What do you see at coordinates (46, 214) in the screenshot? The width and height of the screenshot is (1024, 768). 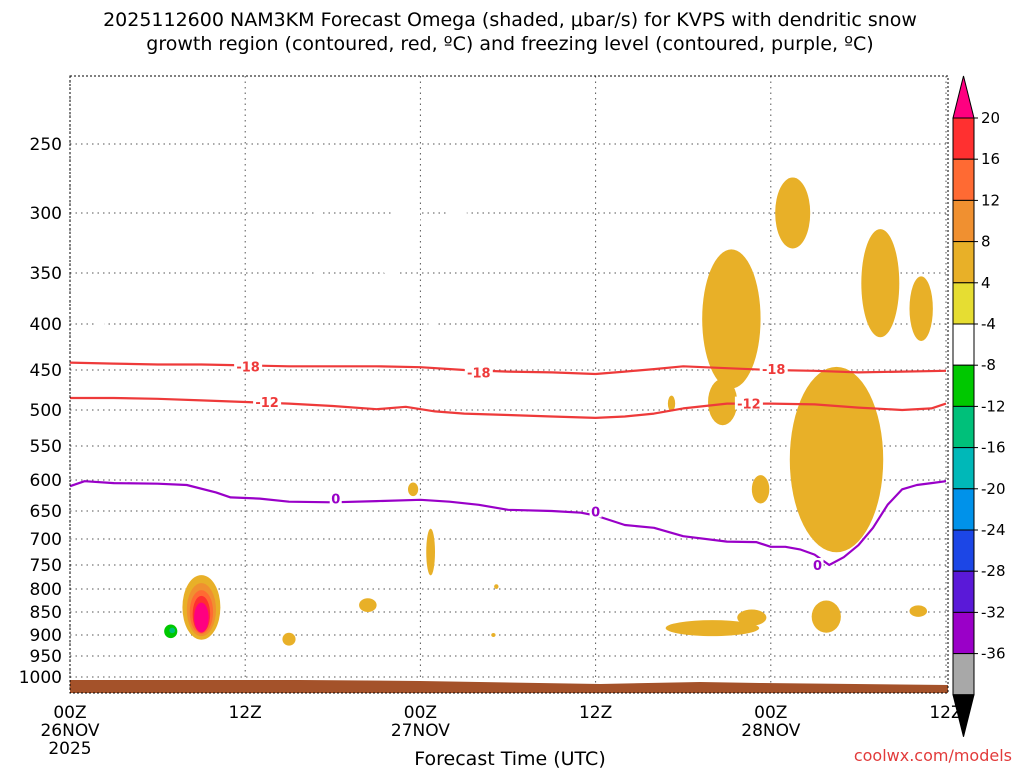 I see `y-tick-300: 300` at bounding box center [46, 214].